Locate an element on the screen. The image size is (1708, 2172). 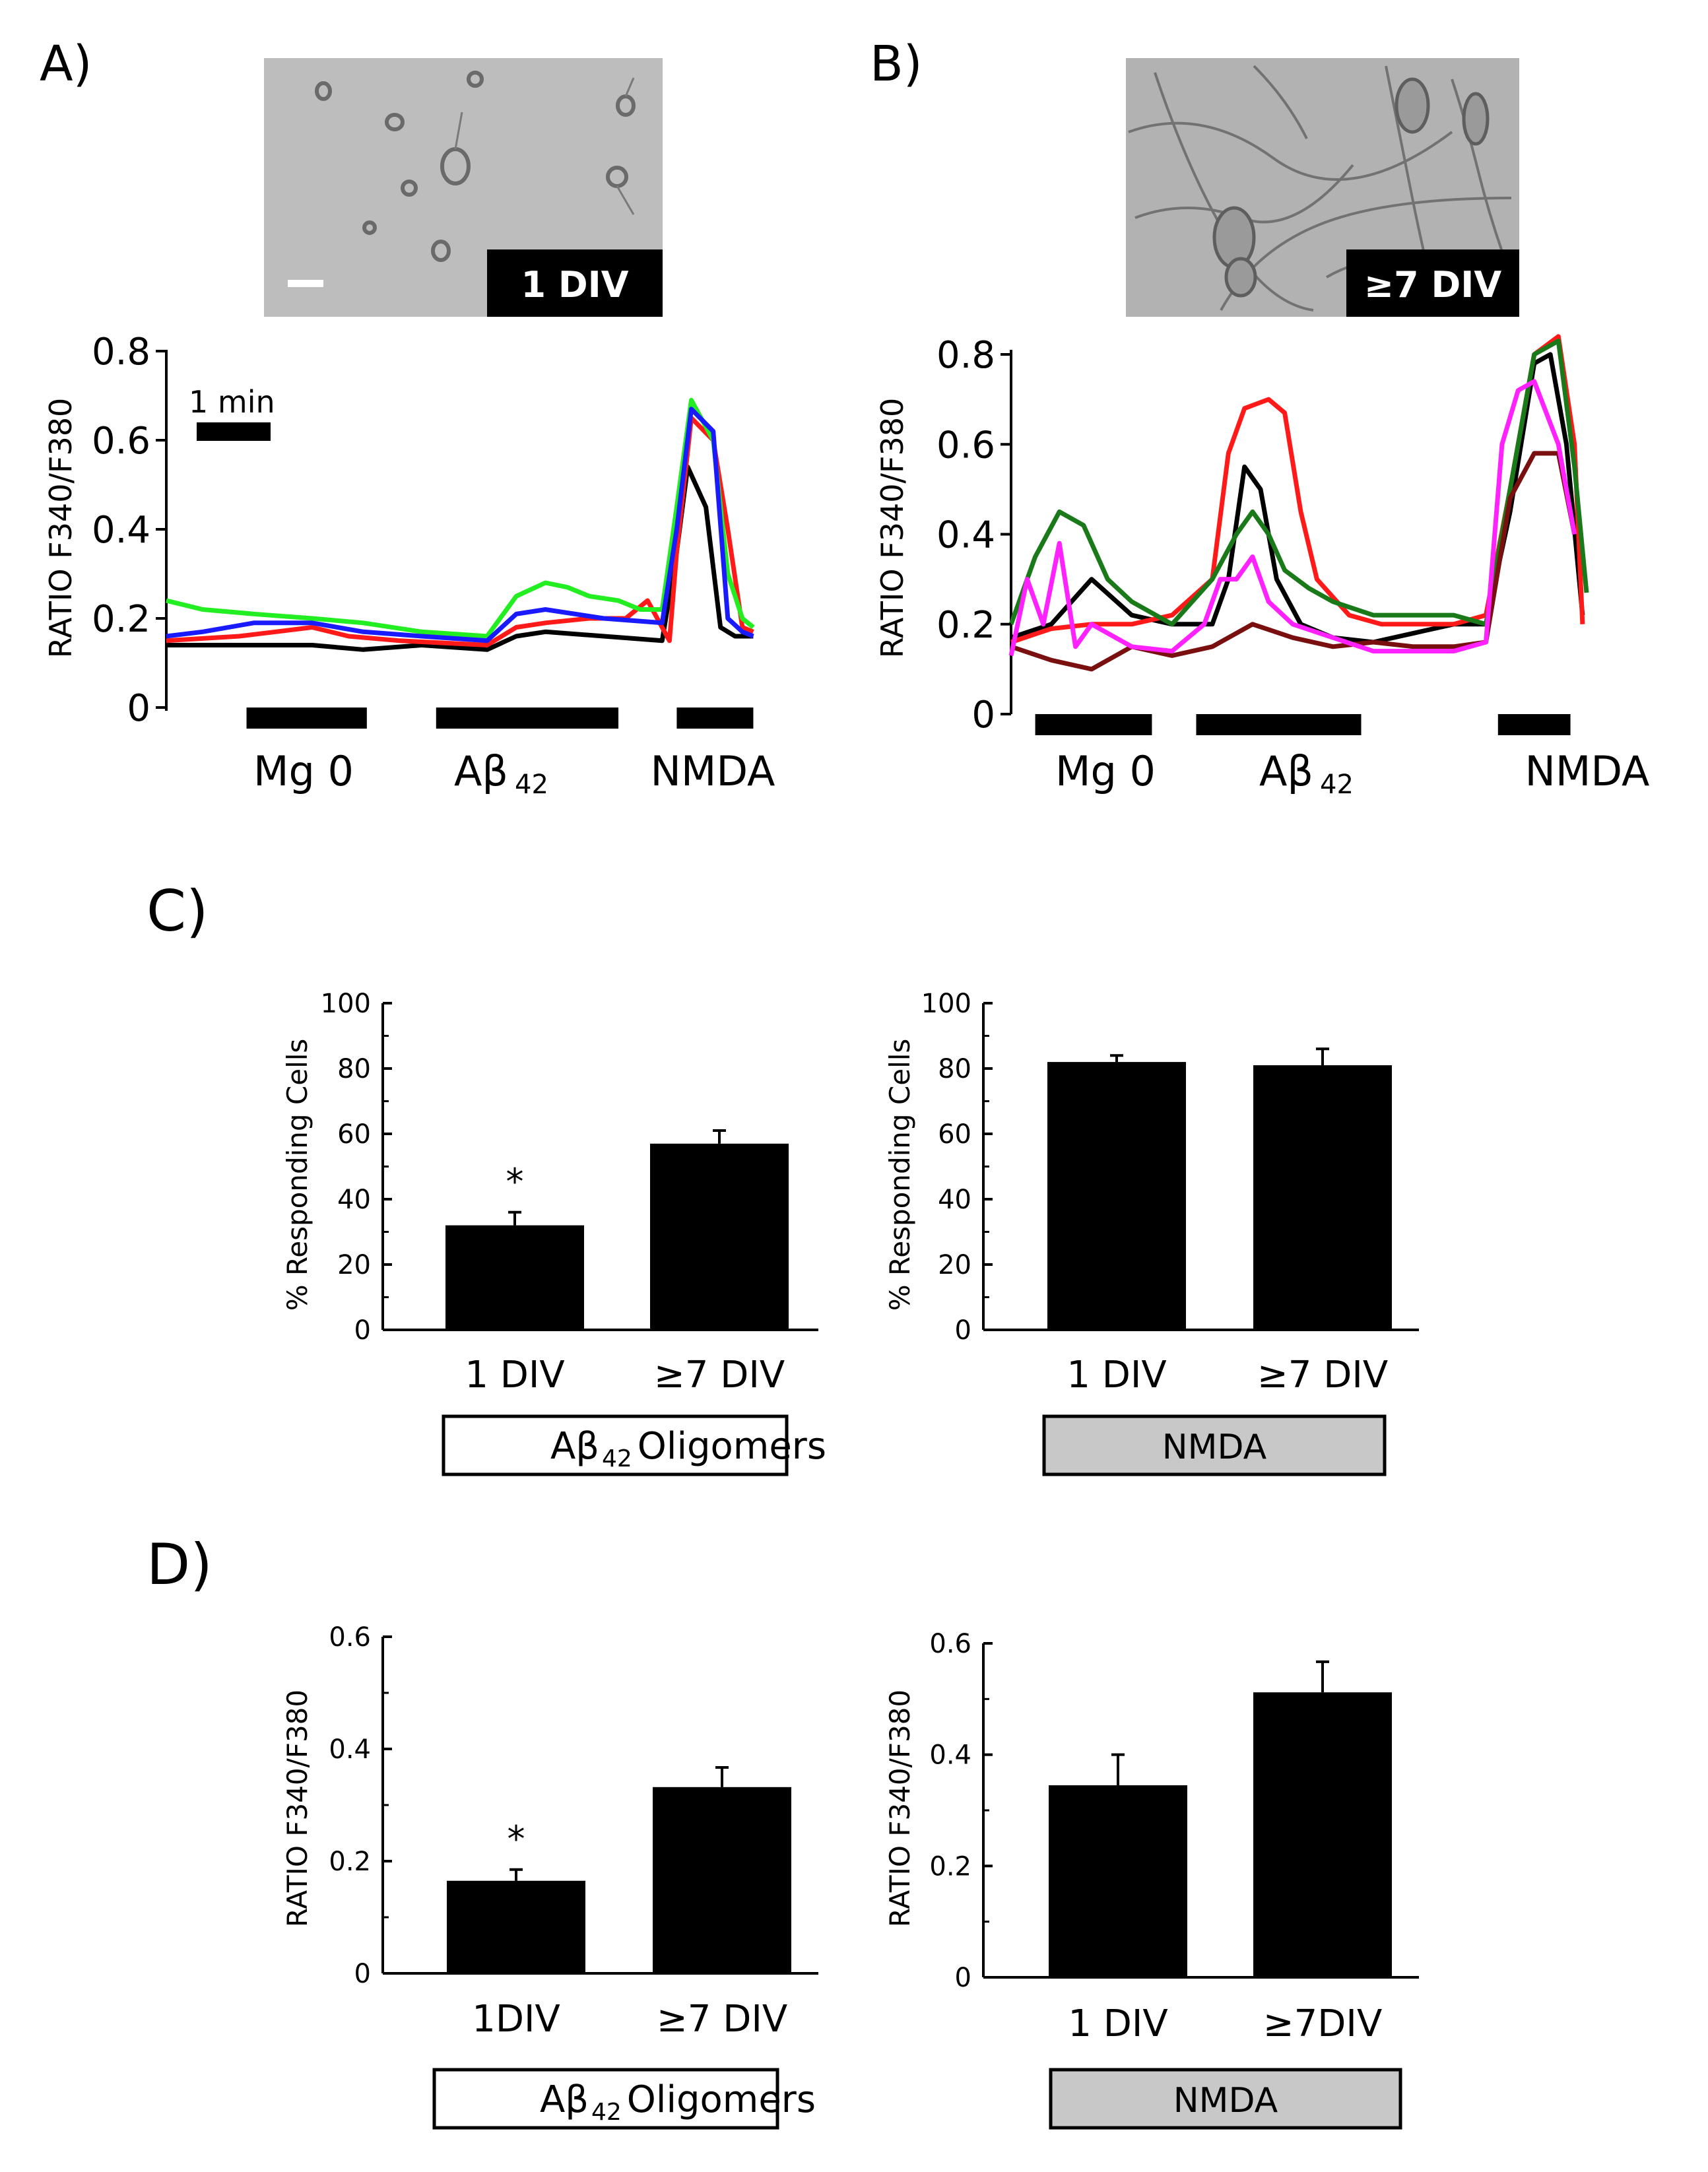
panel-b-ytick-label: 0.2 is located at coordinates (965, 625).